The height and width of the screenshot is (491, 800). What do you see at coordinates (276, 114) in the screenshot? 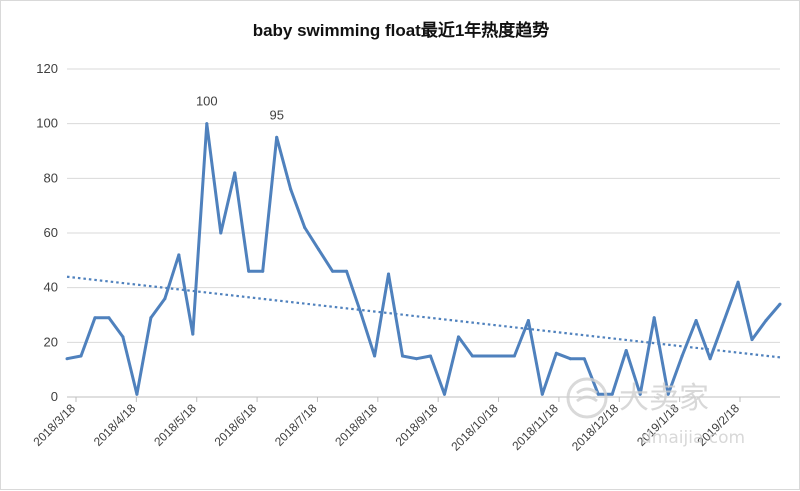
I see `data-label: 95` at bounding box center [276, 114].